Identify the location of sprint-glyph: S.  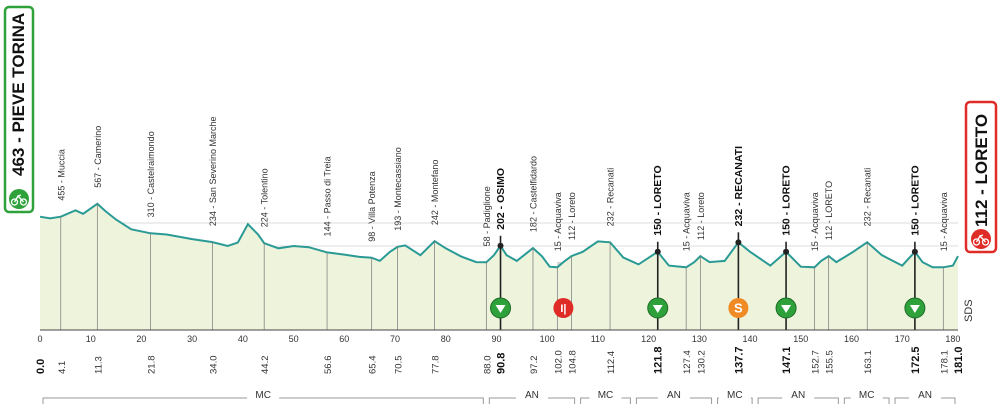
(738, 308).